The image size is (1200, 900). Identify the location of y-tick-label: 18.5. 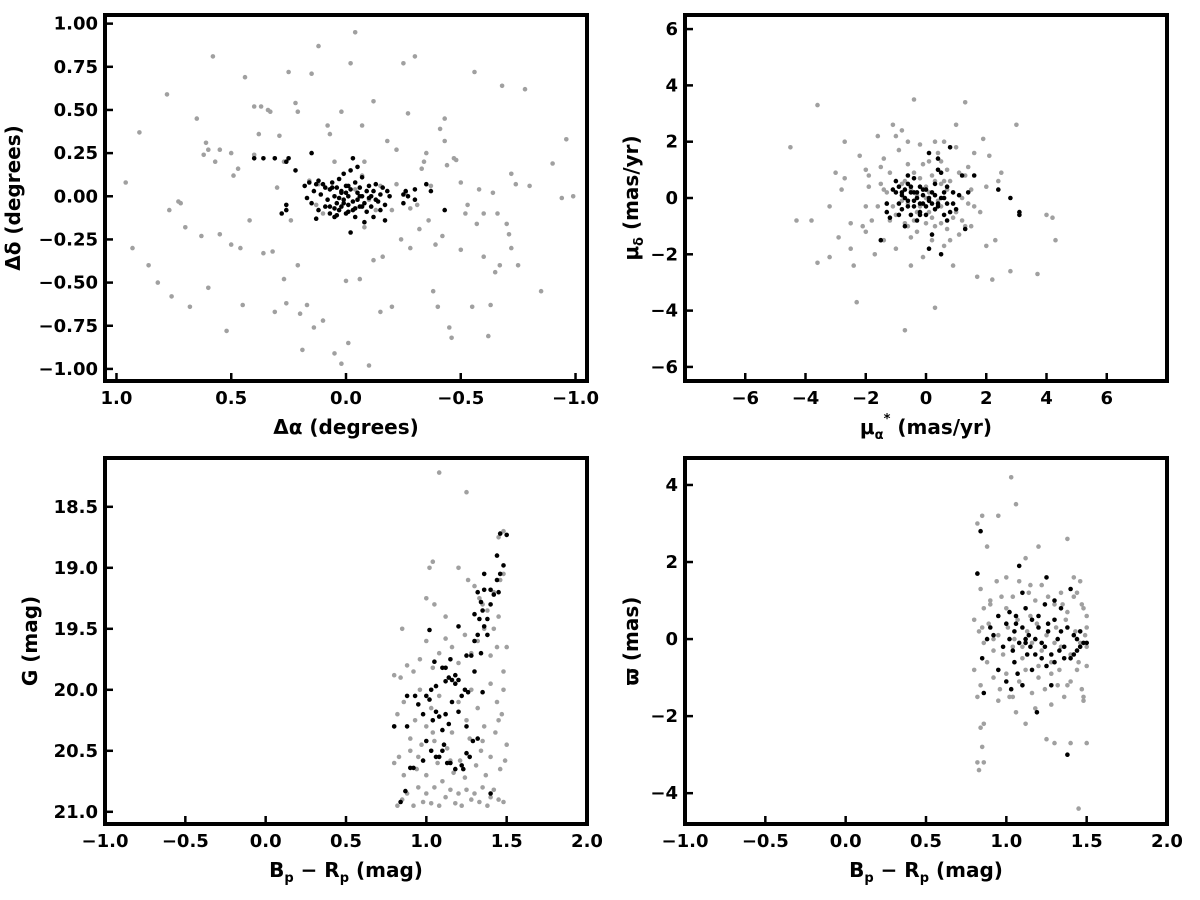
(76, 507).